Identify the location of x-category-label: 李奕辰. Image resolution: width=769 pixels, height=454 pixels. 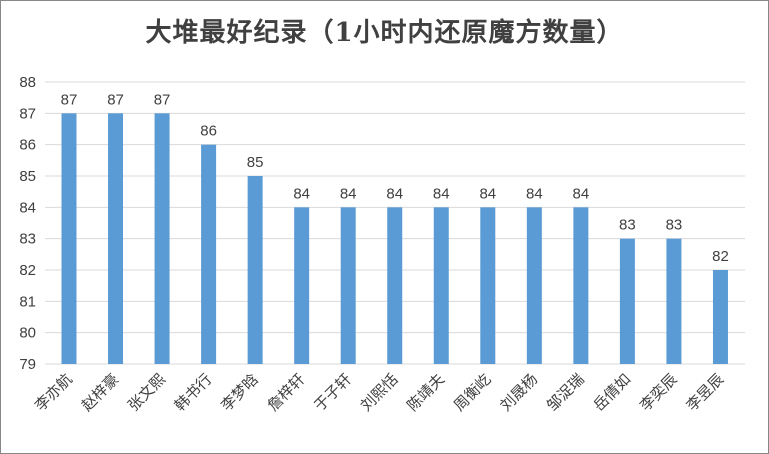
(658, 392).